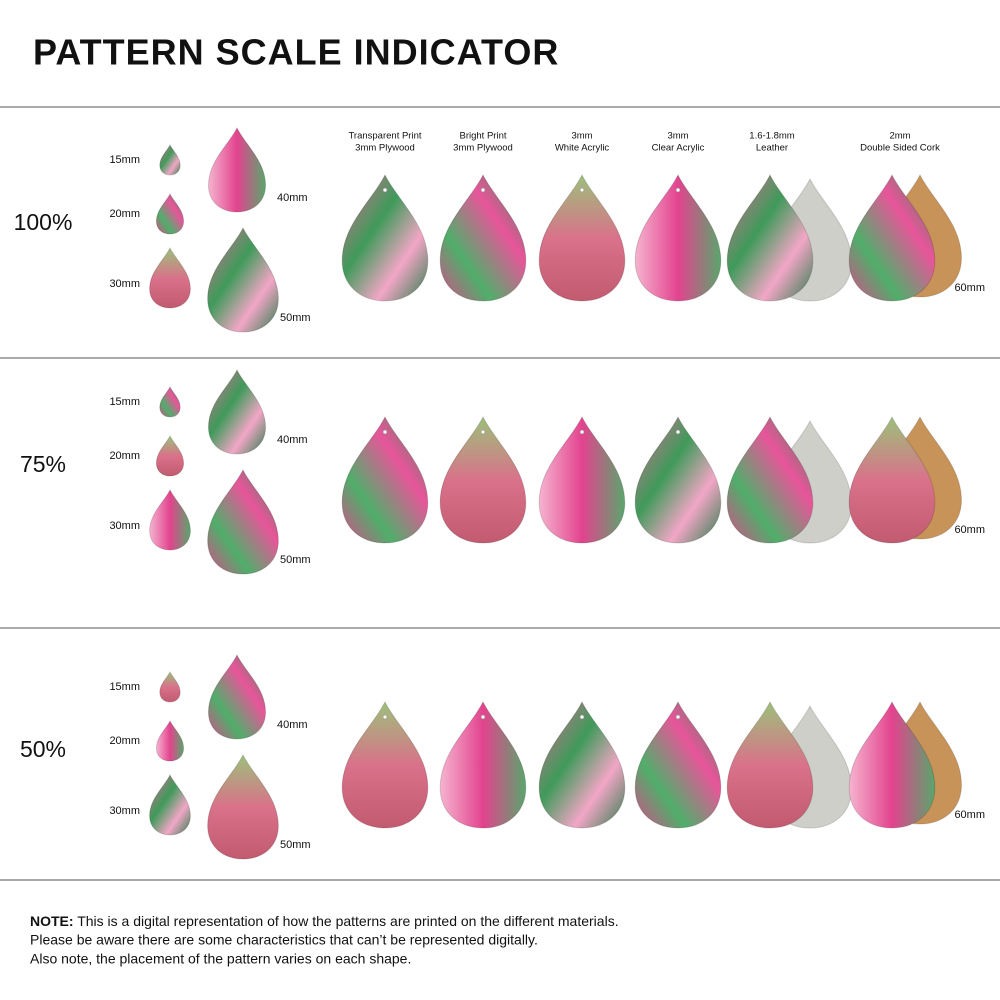 This screenshot has width=1000, height=1000. Describe the element at coordinates (384, 136) in the screenshot. I see `material-header: Transparent Print` at that location.